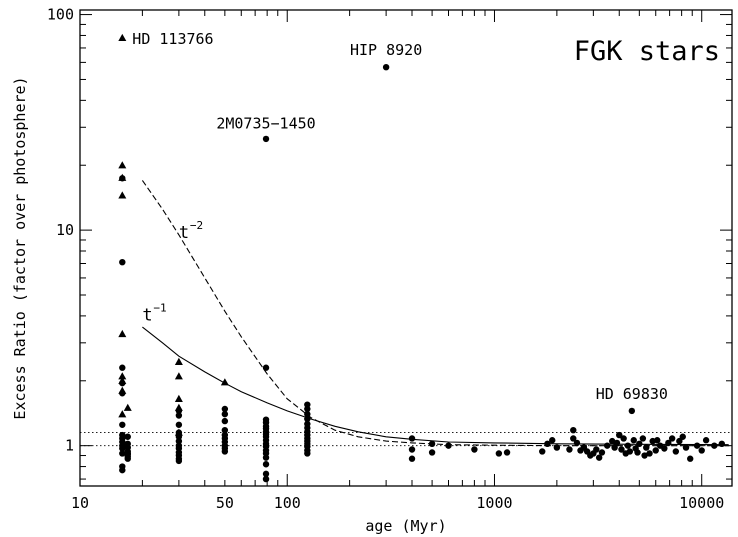 The image size is (738, 537). Describe the element at coordinates (386, 50) in the screenshot. I see `annotation-label: HIP 8920` at that location.